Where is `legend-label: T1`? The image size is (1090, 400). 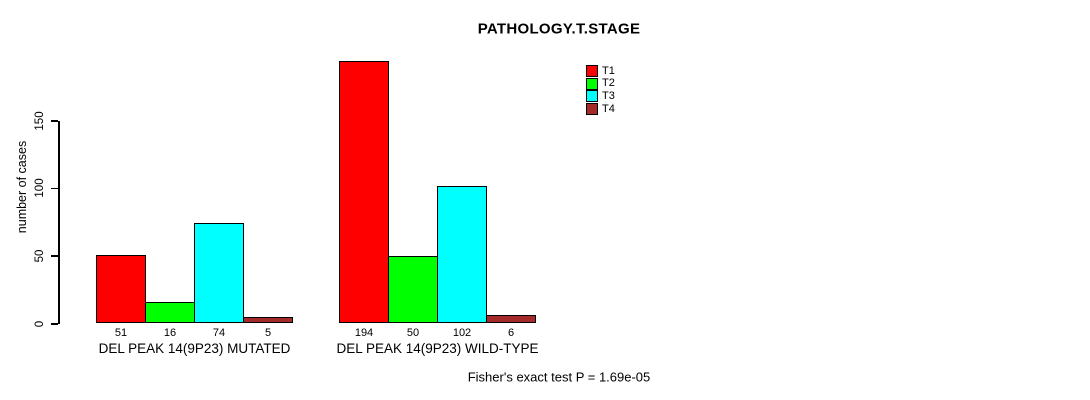
legend-label: T1 is located at coordinates (608, 70).